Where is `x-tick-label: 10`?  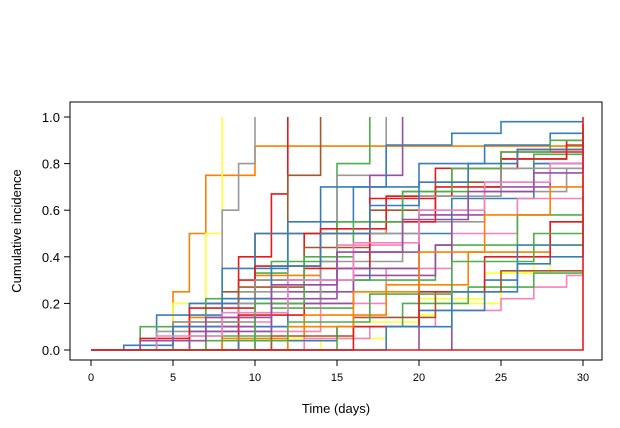
x-tick-label: 10 is located at coordinates (255, 378).